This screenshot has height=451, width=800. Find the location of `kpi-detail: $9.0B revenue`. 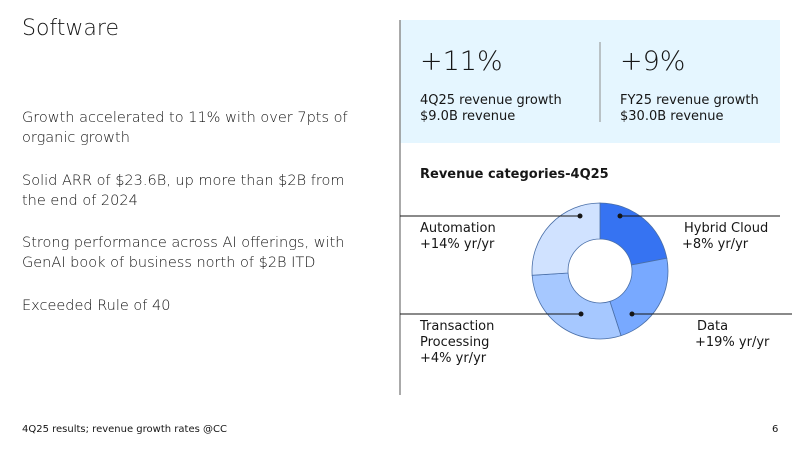

kpi-detail: $9.0B revenue is located at coordinates (468, 116).